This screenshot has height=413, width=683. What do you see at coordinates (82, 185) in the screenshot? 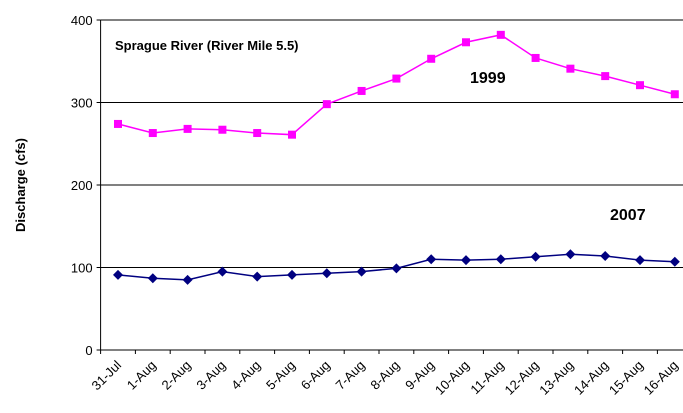
I see `y-tick-label: 200` at bounding box center [82, 185].